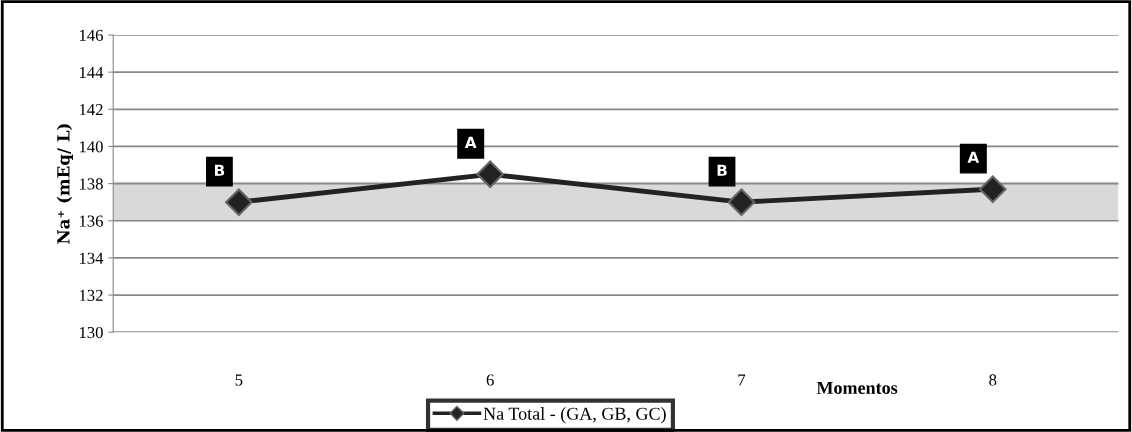  What do you see at coordinates (91, 332) in the screenshot?
I see `y-tick-label: 130` at bounding box center [91, 332].